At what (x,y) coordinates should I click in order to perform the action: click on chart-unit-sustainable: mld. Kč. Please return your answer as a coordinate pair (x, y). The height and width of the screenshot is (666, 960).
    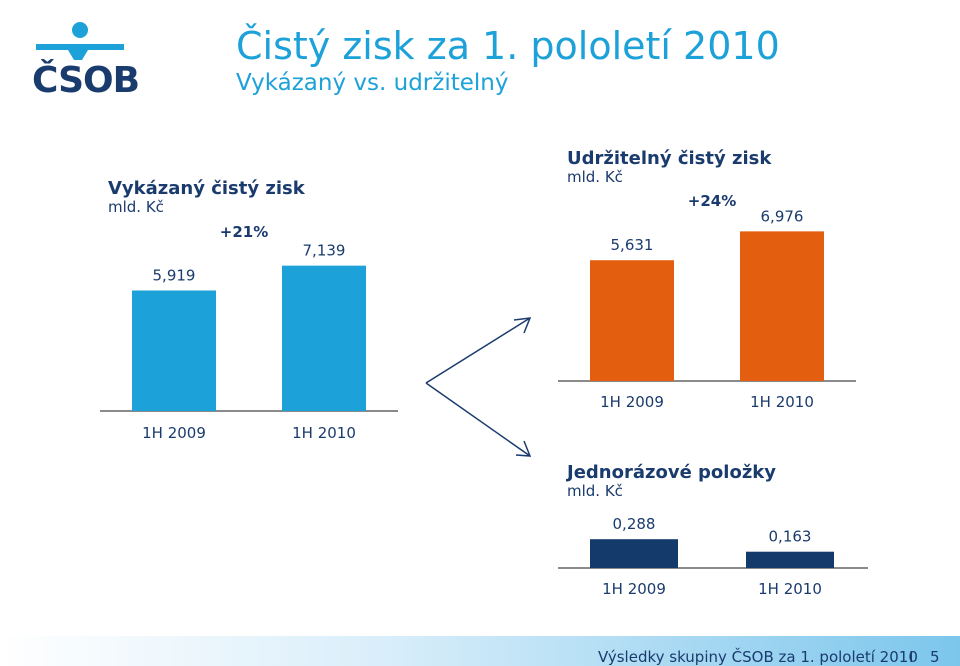
    Looking at the image, I should click on (595, 177).